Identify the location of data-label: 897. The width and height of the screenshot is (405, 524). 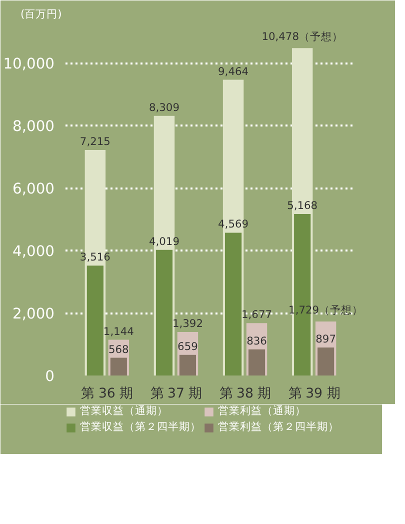
(326, 339).